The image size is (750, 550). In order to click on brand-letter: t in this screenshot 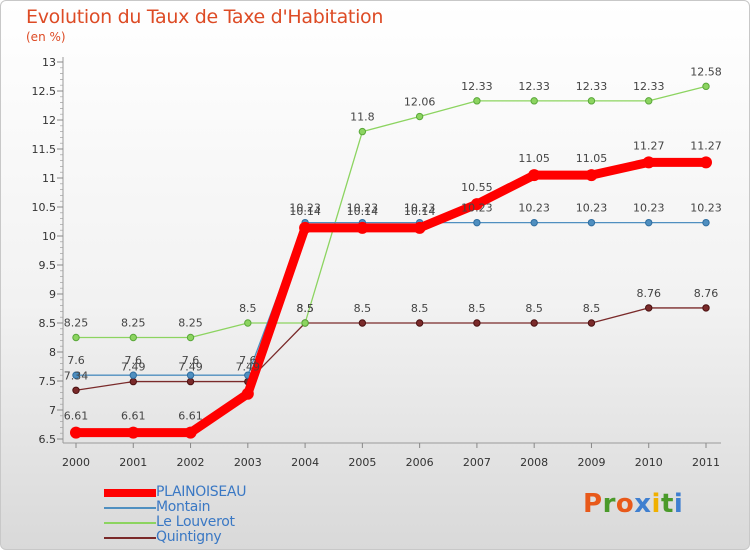, I will do `click(667, 504)`.